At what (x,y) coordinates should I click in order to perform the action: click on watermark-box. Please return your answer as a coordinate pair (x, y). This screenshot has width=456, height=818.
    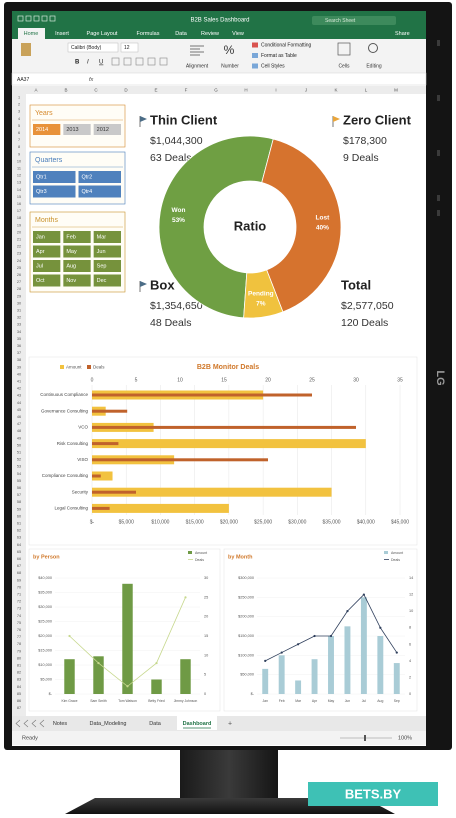
    Looking at the image, I should click on (373, 794).